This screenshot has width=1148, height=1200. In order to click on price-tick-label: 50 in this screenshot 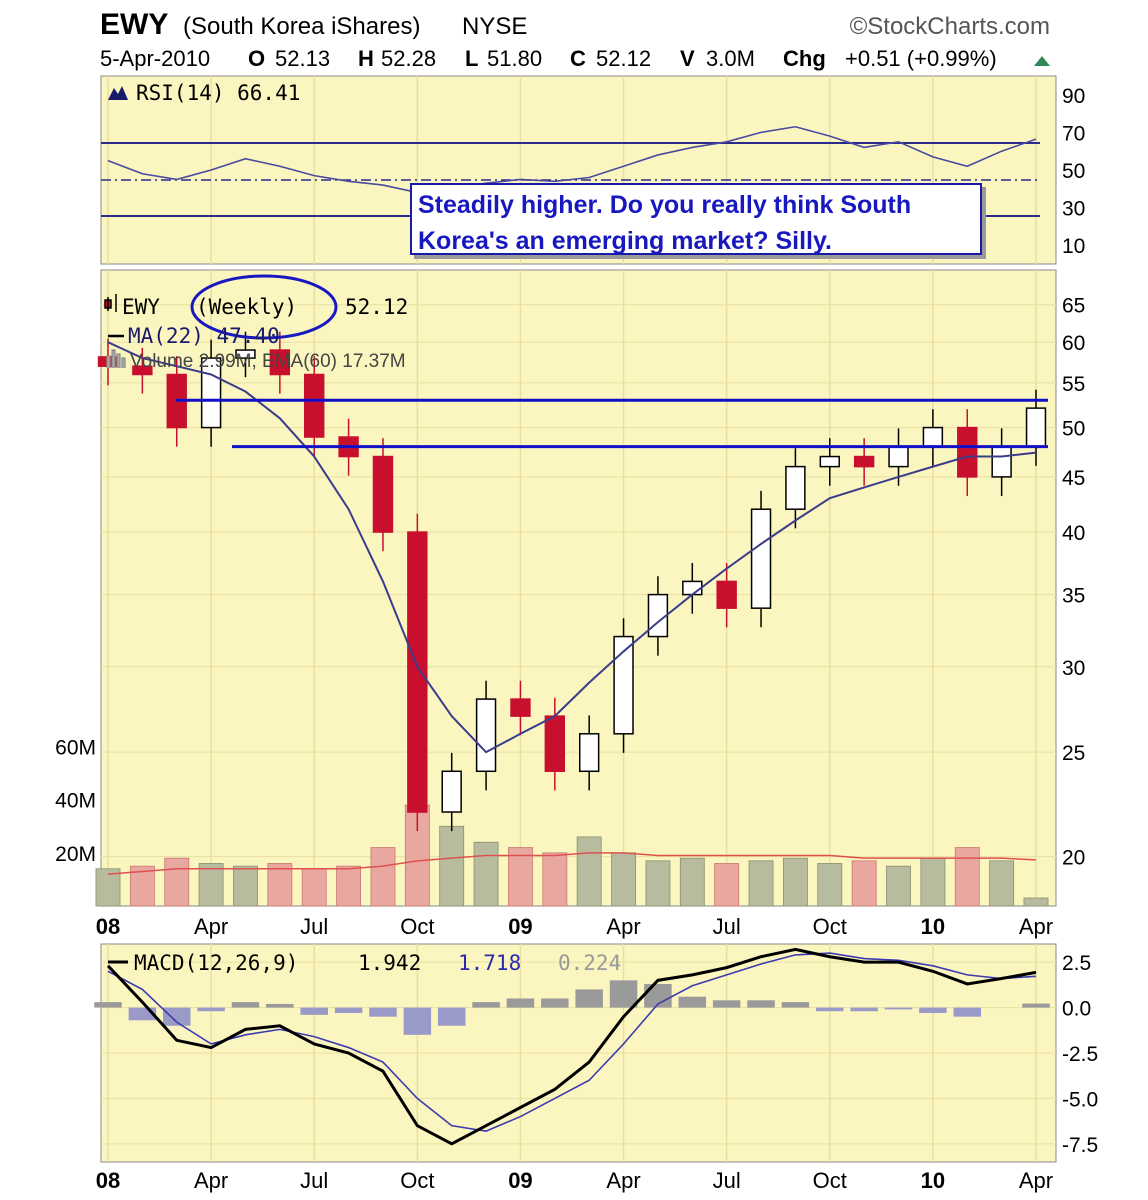, I will do `click(1073, 429)`.